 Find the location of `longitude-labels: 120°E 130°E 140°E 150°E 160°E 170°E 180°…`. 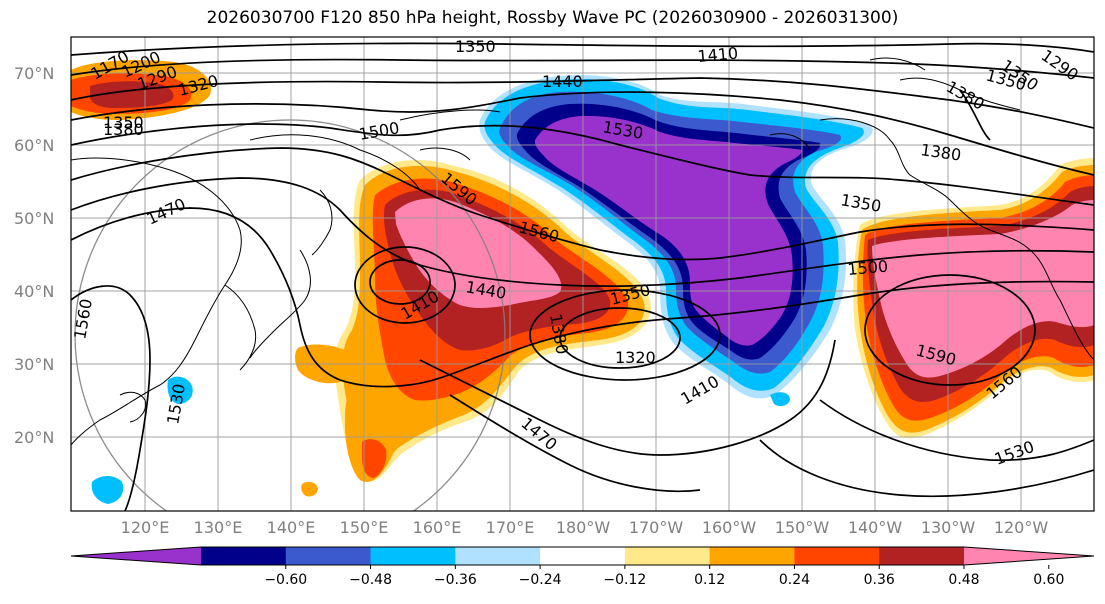

longitude-labels: 120°E 130°E 140°E 150°E 160°E 170°E 180°… is located at coordinates (585, 527).